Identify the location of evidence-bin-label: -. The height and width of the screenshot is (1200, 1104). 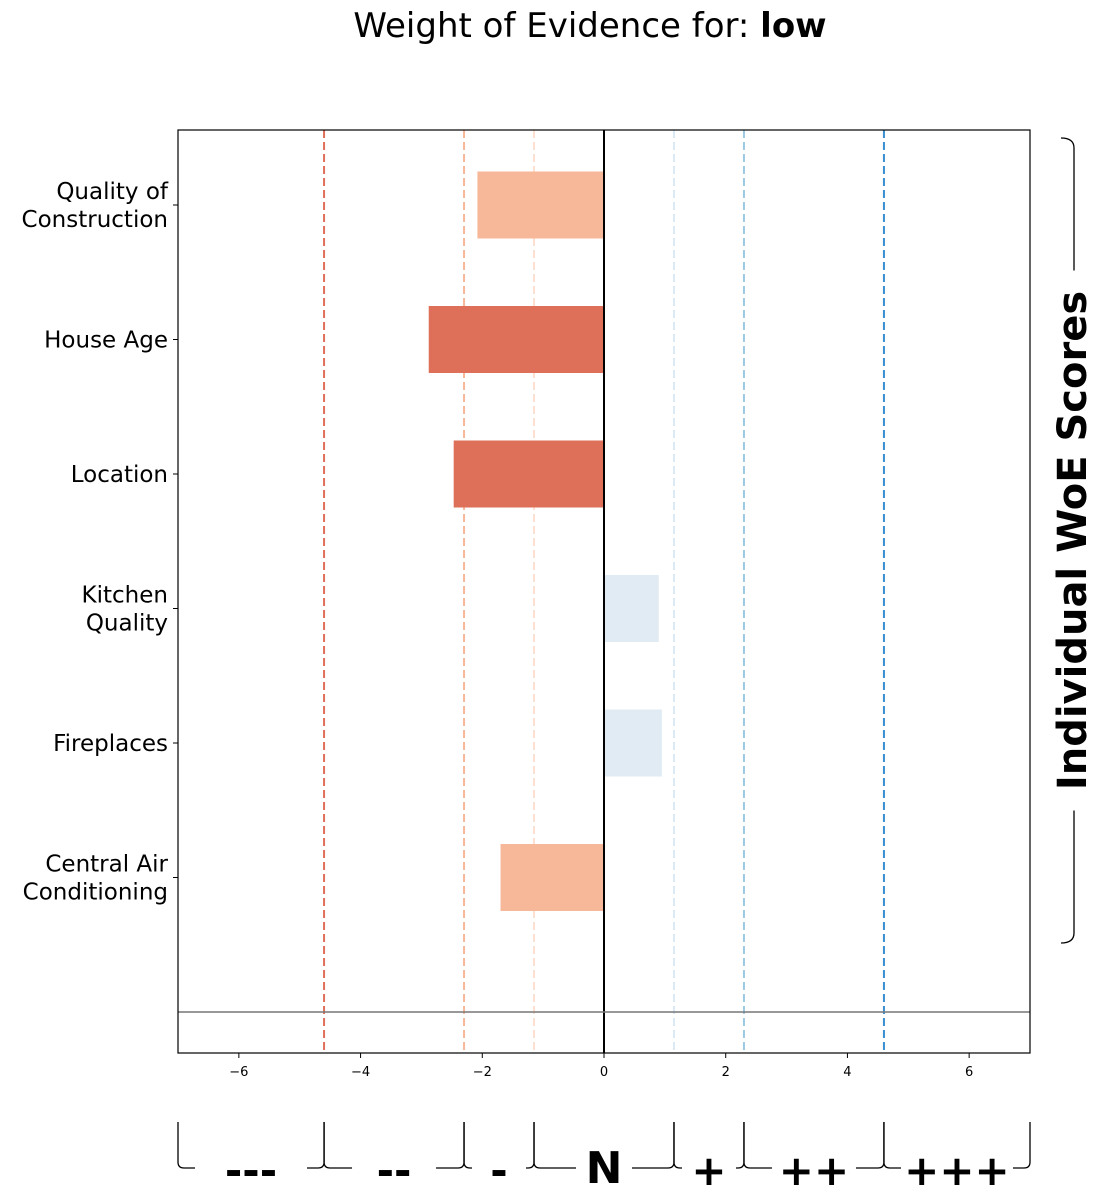
(498, 1170).